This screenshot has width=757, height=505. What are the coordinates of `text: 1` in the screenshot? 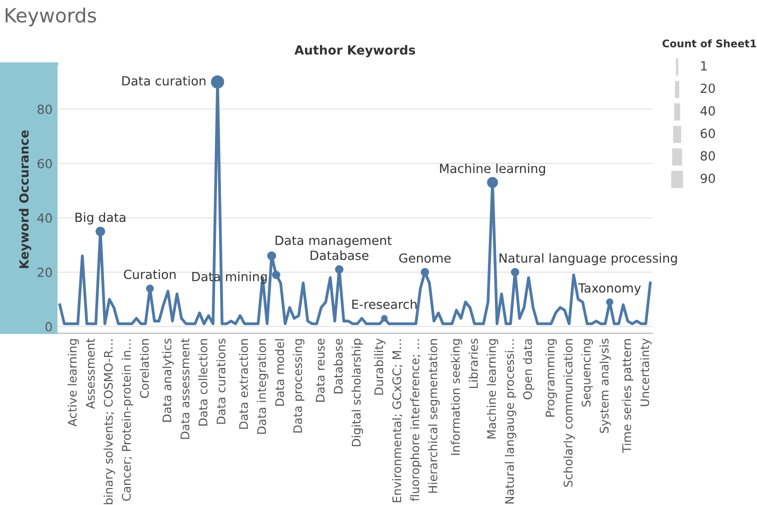 It's located at (704, 65).